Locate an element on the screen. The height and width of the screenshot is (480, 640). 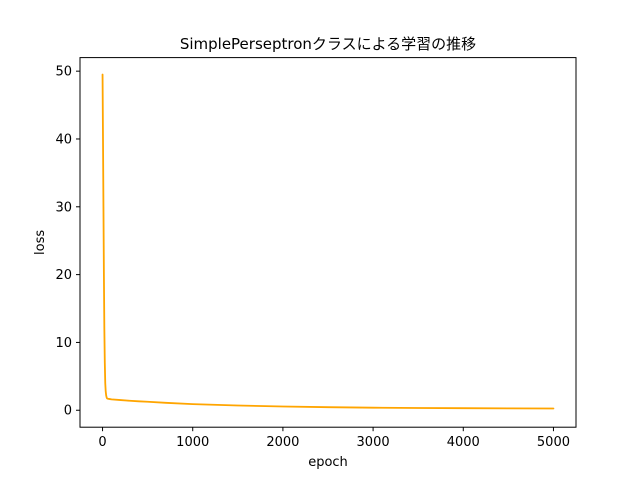
y-tick-label: 20 is located at coordinates (63, 275).